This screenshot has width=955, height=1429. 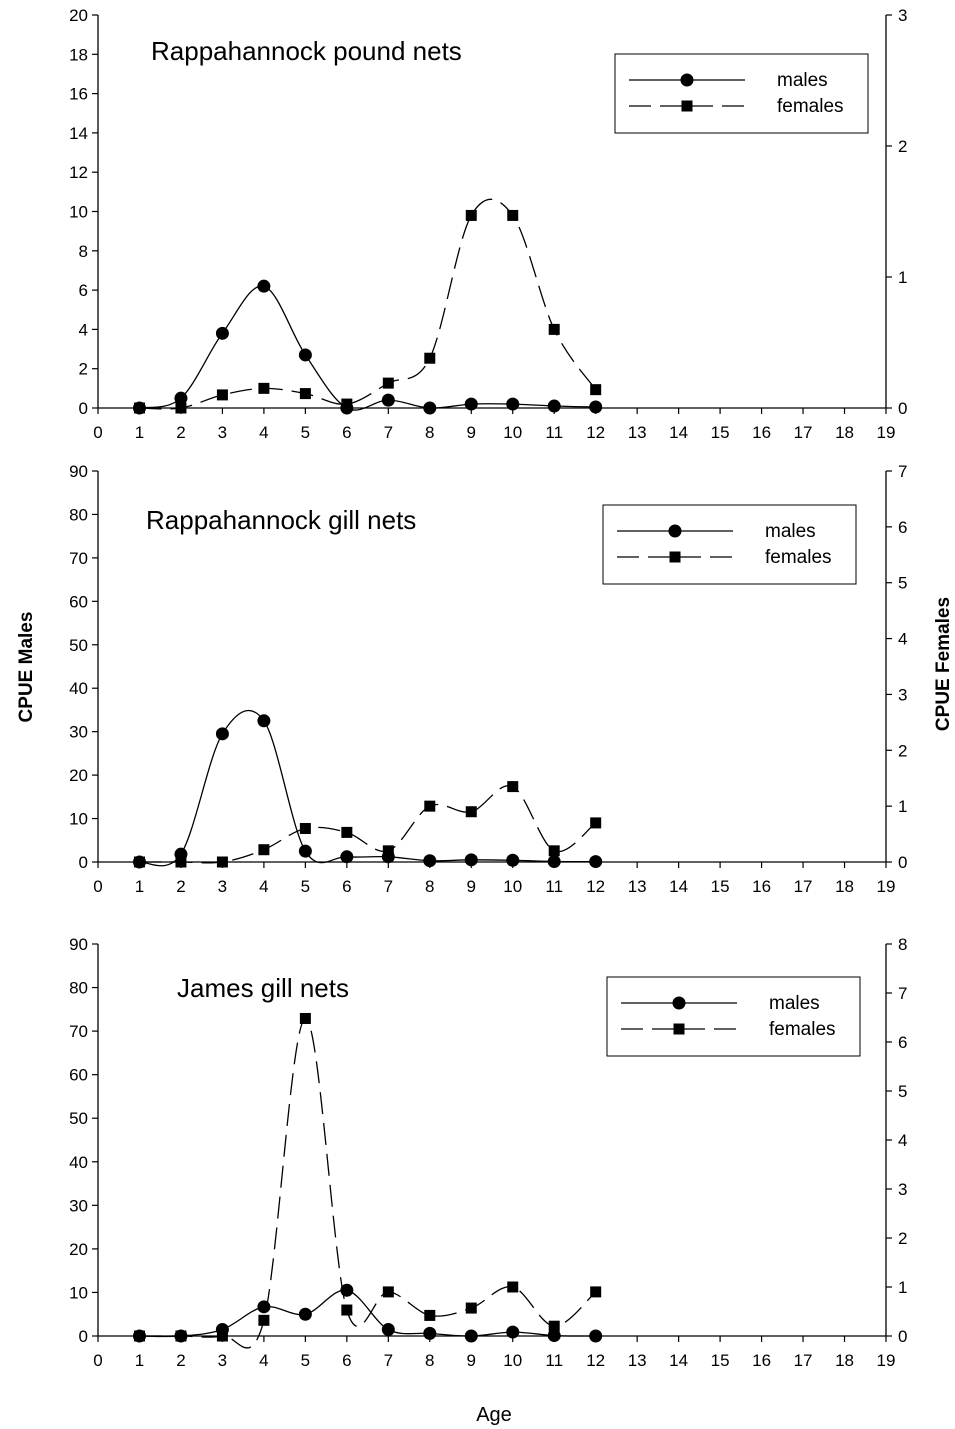 What do you see at coordinates (78, 1031) in the screenshot?
I see `panel-3-y-left-tick-label: 70` at bounding box center [78, 1031].